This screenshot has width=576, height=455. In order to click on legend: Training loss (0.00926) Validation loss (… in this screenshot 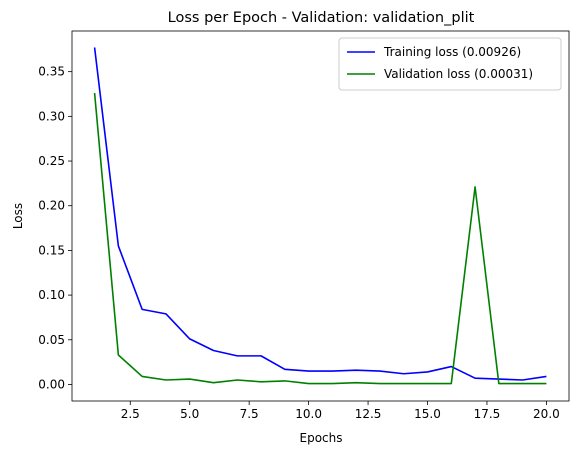, I will do `click(450, 64)`.